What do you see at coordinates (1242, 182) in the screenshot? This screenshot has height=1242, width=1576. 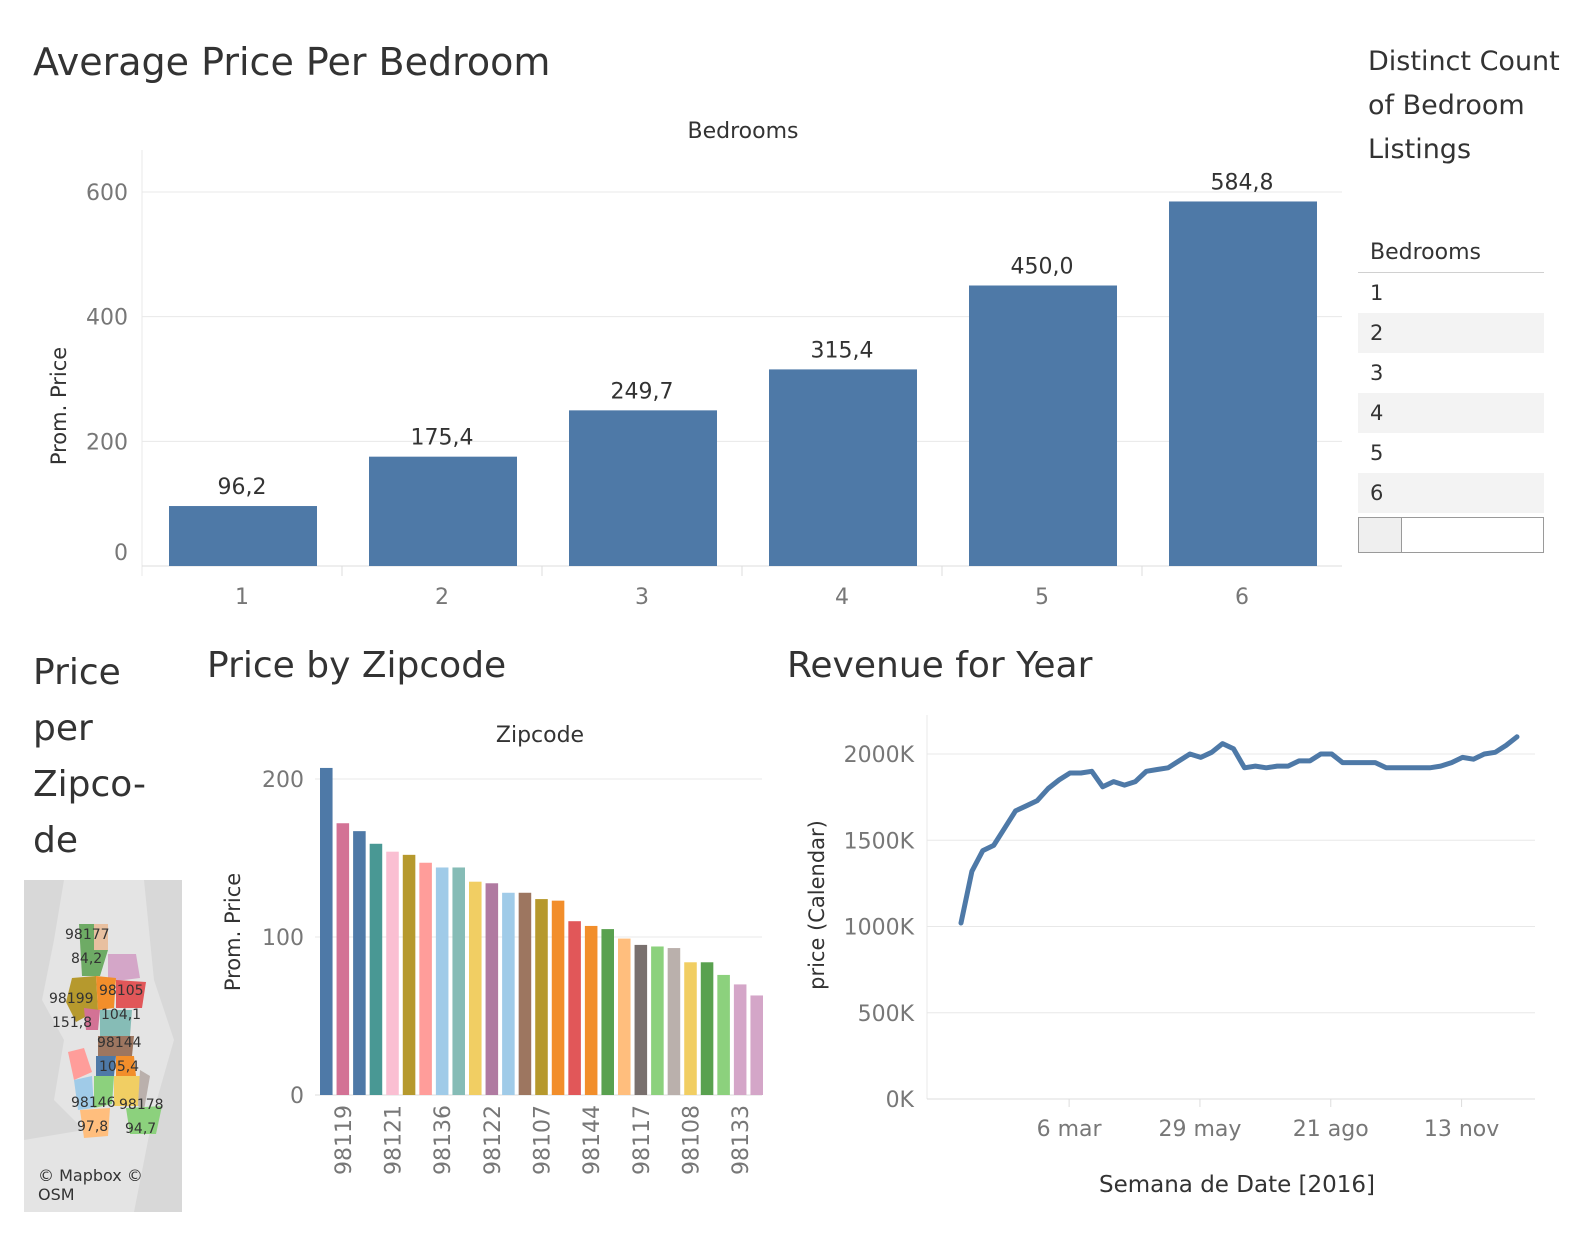 I see `bar-value-label: 584,8` at bounding box center [1242, 182].